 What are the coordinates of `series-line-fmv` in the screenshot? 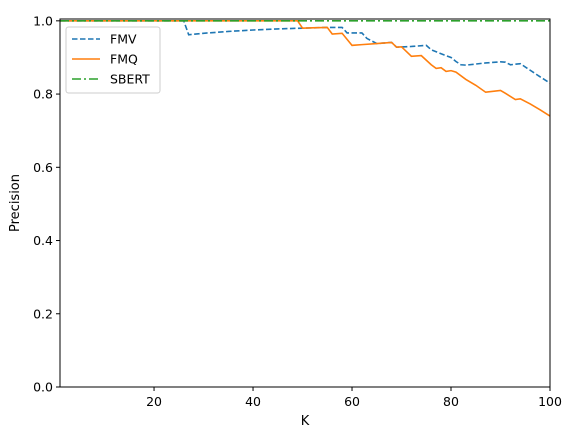 It's located at (305, 52).